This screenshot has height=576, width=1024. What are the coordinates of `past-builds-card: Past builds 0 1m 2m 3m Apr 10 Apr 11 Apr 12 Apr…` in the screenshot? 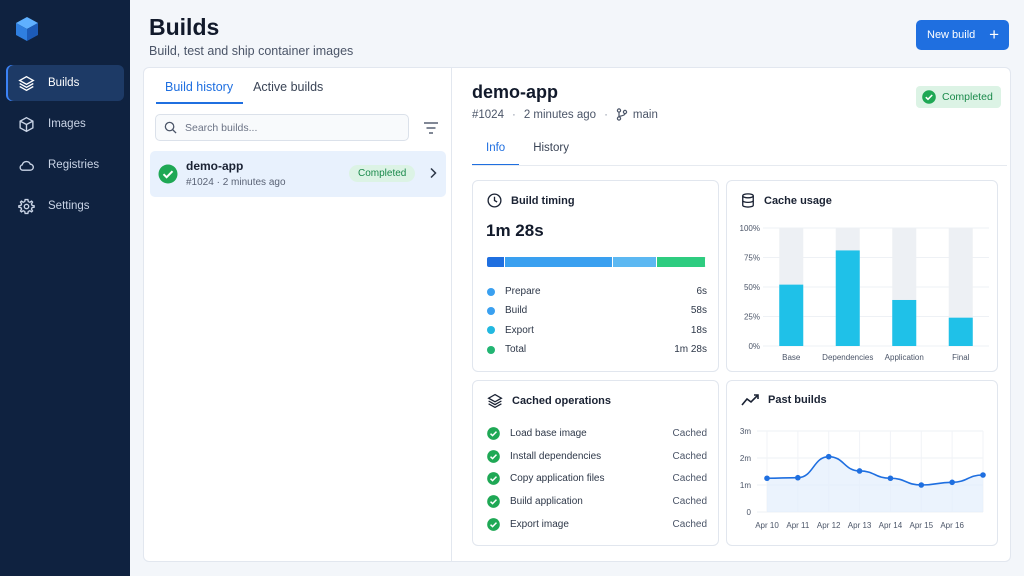 It's located at (862, 463).